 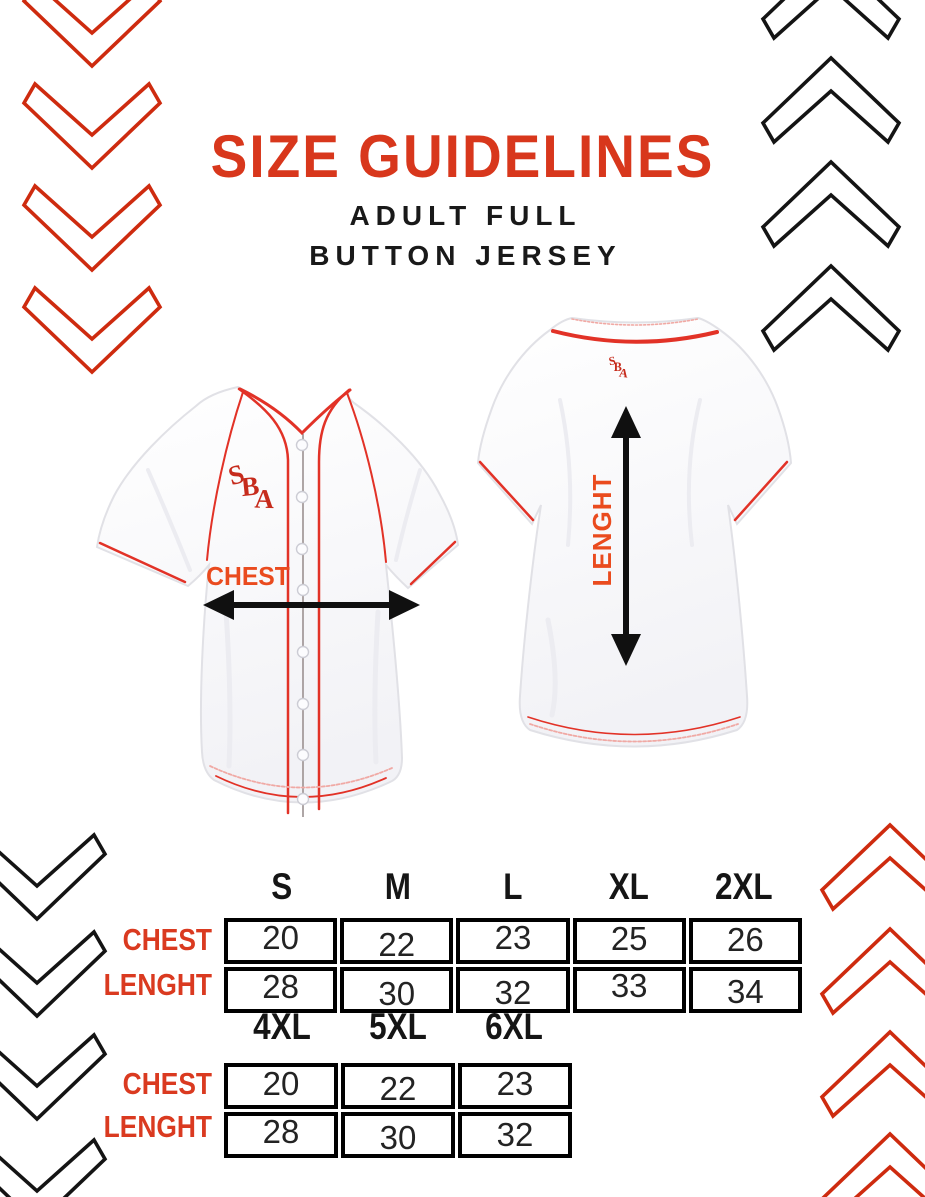 What do you see at coordinates (745, 941) in the screenshot?
I see `size-cell: 26` at bounding box center [745, 941].